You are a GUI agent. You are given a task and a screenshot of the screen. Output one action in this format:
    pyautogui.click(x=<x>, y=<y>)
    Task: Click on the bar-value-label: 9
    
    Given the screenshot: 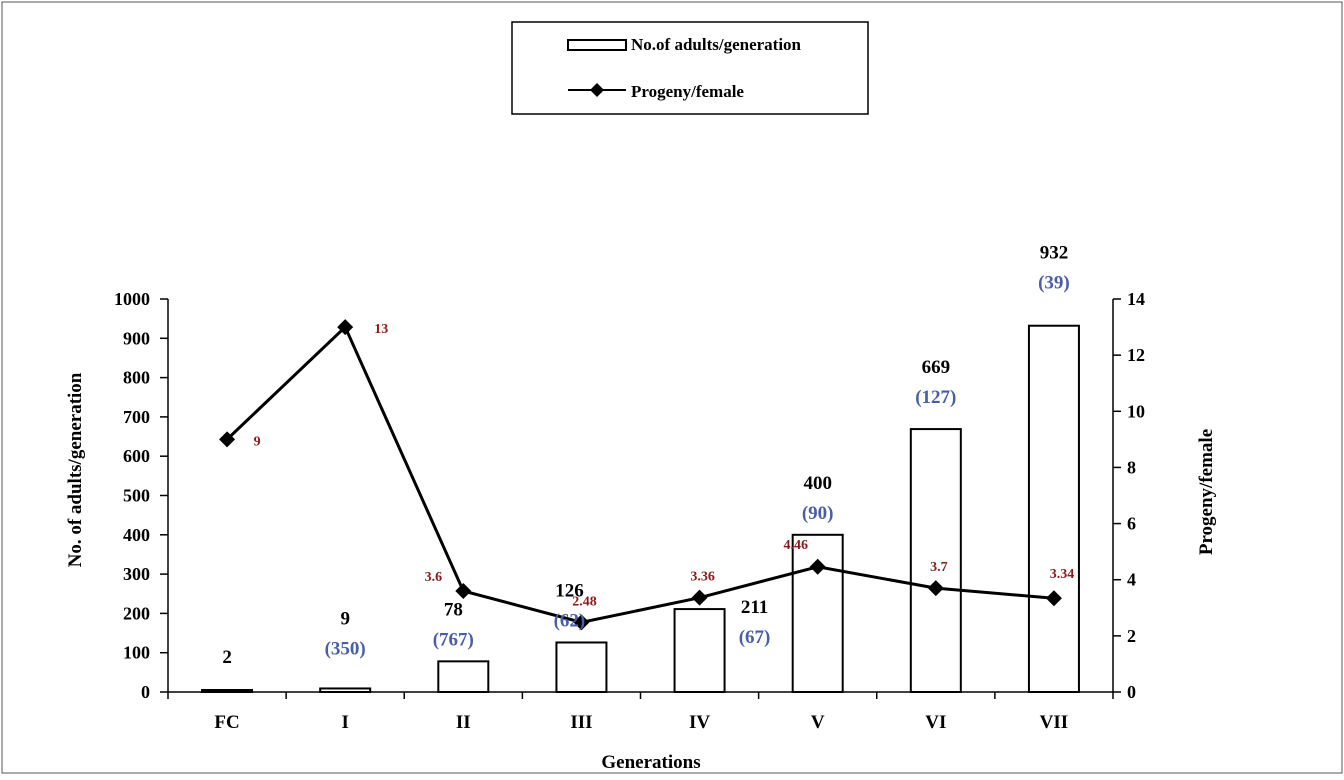 What is the action you would take?
    pyautogui.click(x=345, y=618)
    